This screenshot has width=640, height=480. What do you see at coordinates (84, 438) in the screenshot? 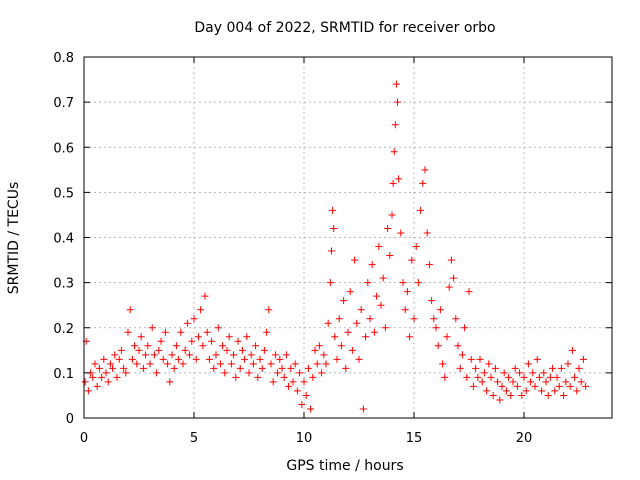
I see `x-tick-label: 0` at bounding box center [84, 438].